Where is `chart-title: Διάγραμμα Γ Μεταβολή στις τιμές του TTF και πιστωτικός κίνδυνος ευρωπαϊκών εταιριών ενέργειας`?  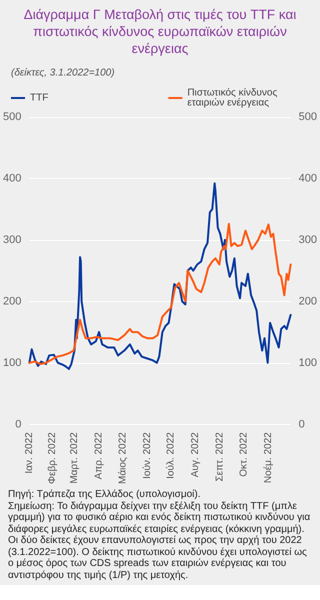
chart-title: Διάγραμμα Γ Μεταβολή στις τιμές του TTF και πιστωτικός κίνδυνος ευρωπαϊκών εταιριών ενέργειας is located at coordinates (160, 31).